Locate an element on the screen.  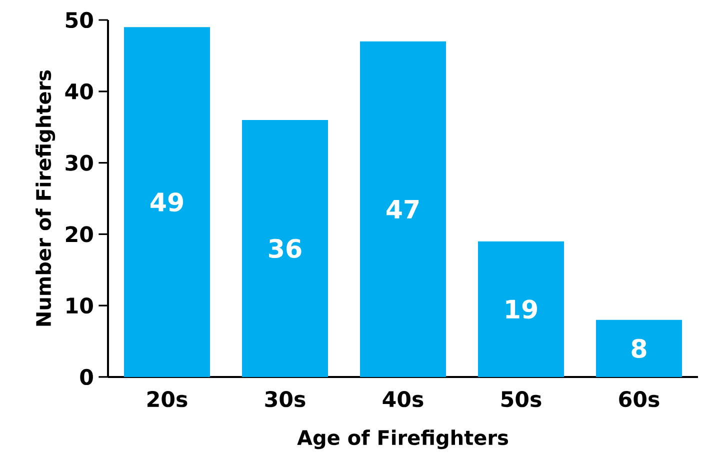
x-axis-title: Age of Firefighters is located at coordinates (402, 440).